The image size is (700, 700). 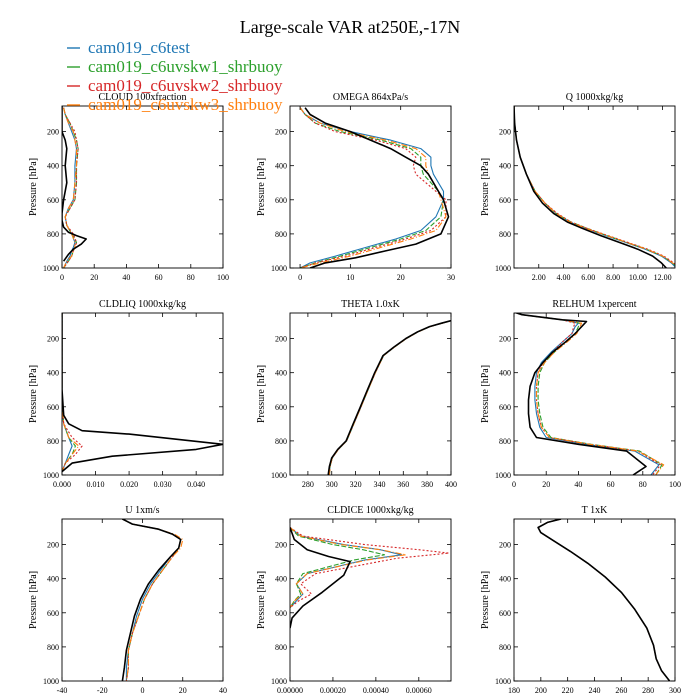 I want to click on legend-label: cam019_c6uvskw1_shrbuoy, so click(x=185, y=66).